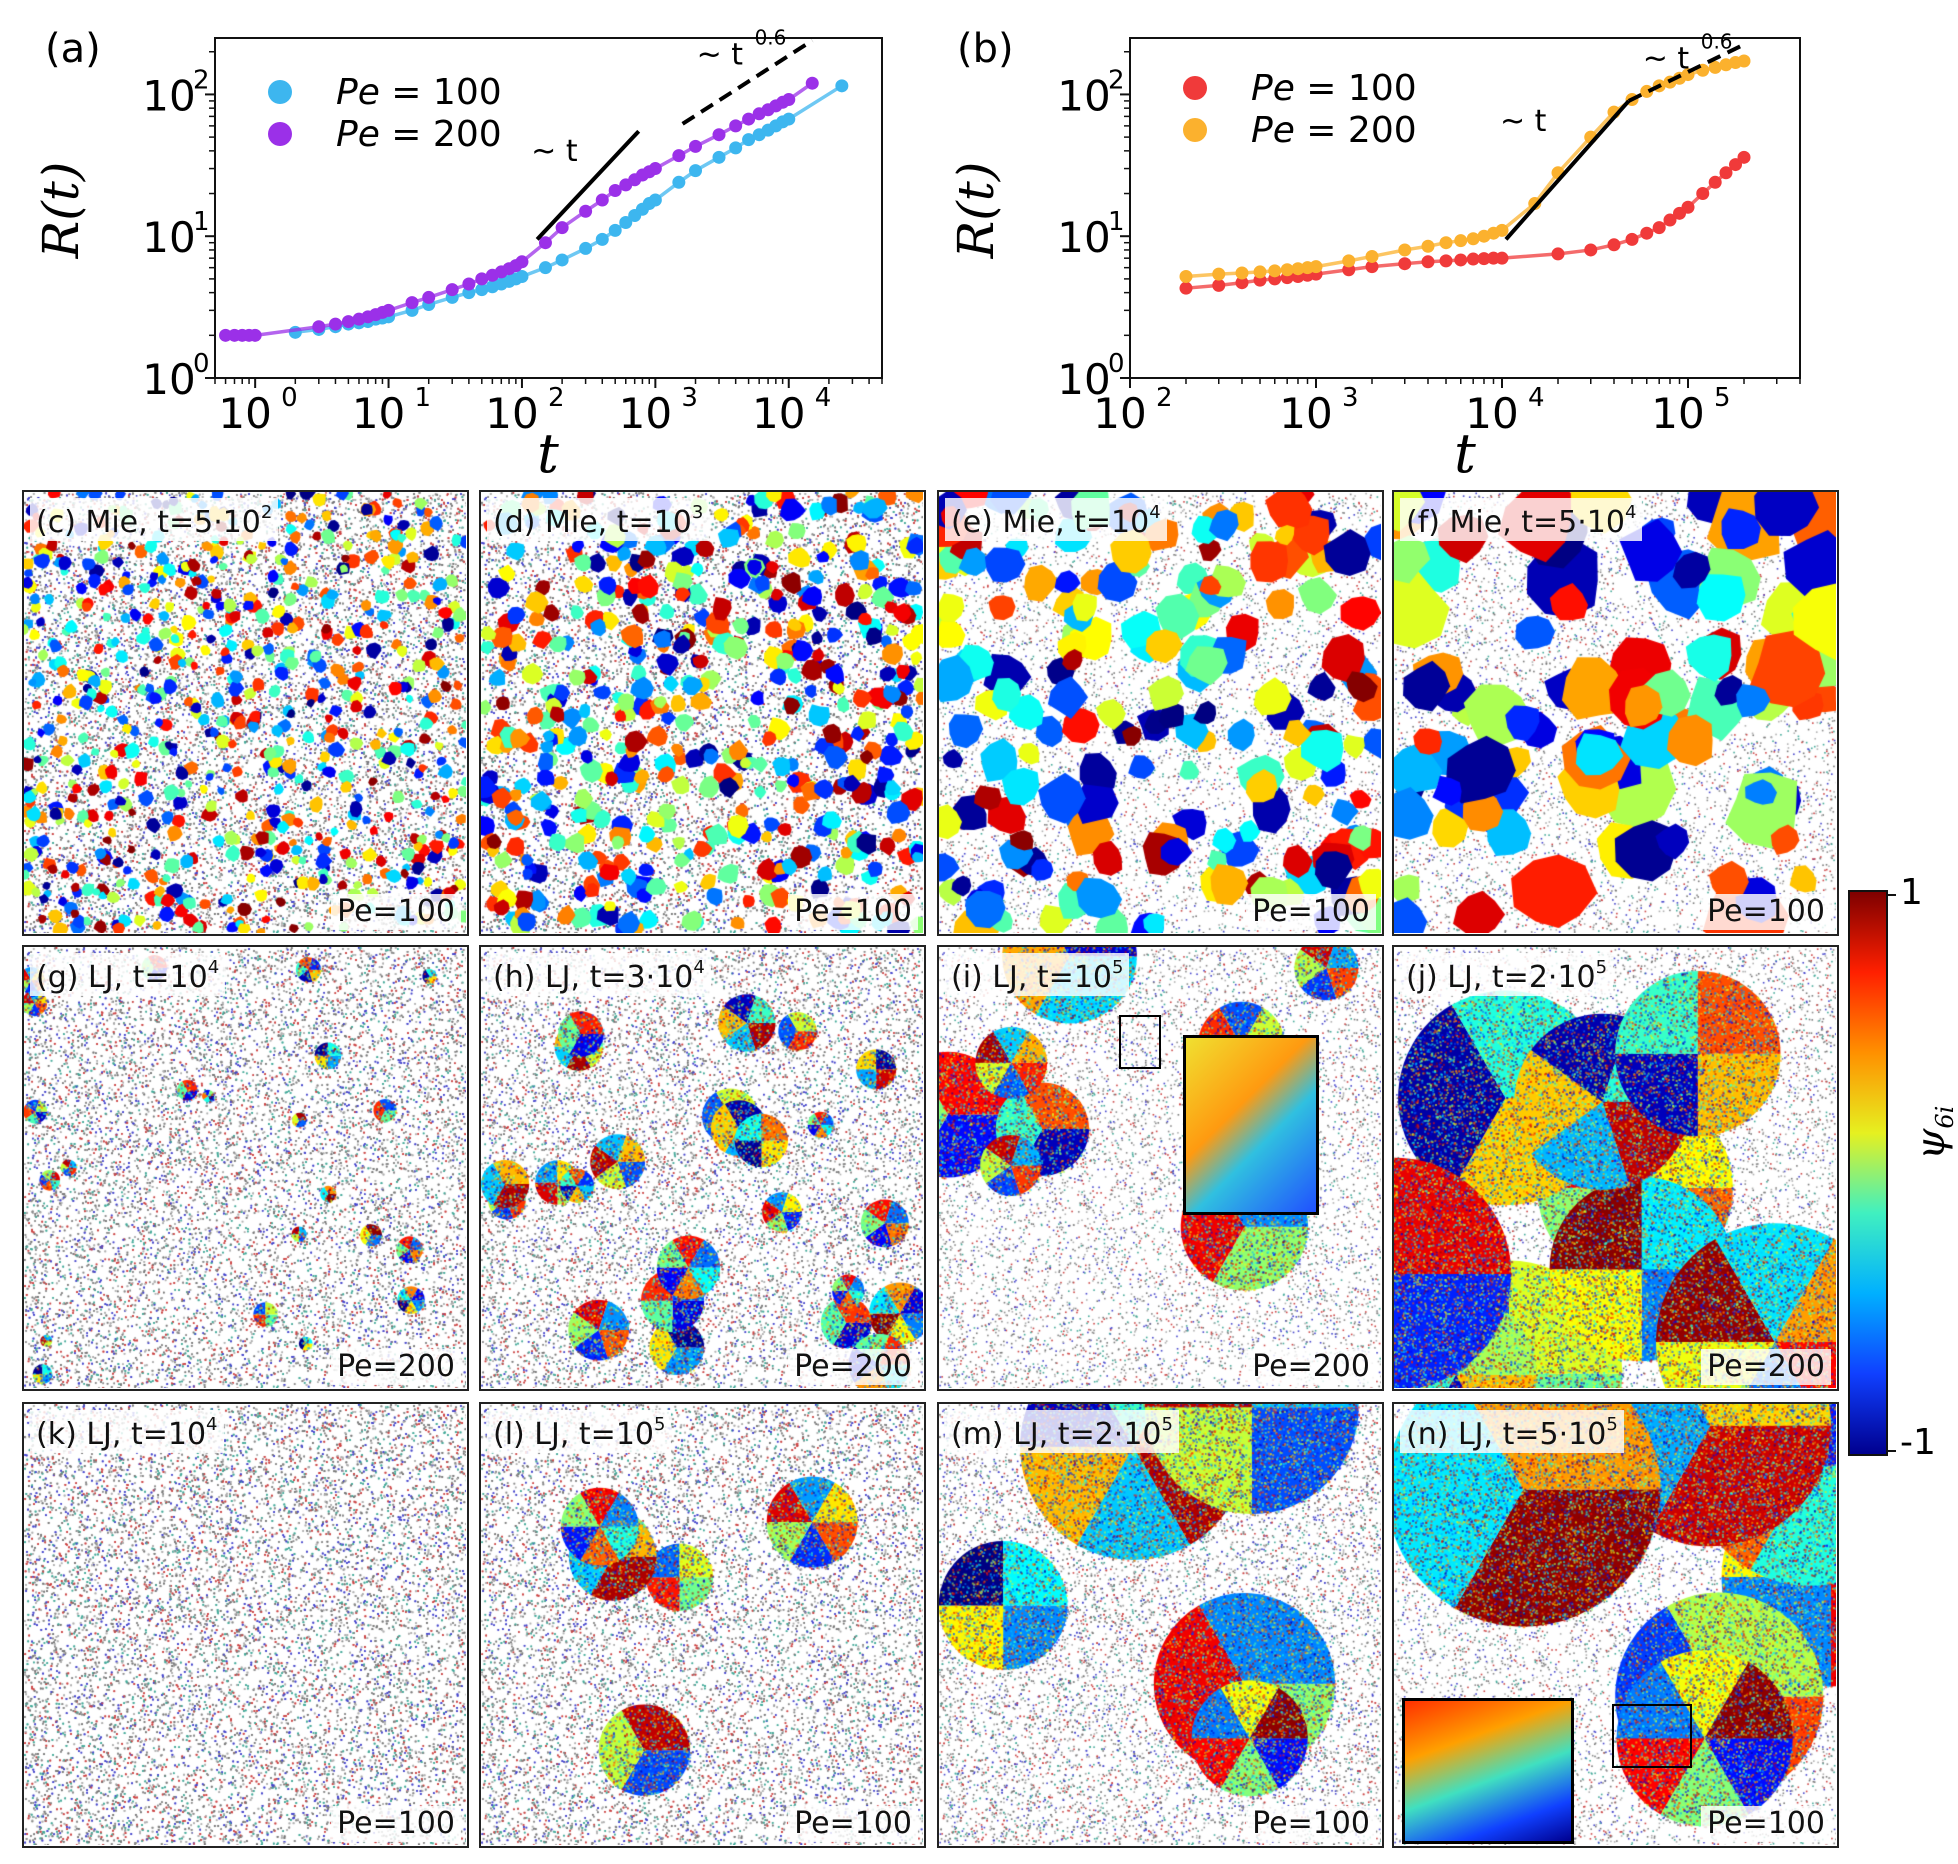 This screenshot has width=1958, height=1864. I want to click on time-exponent: 4, so click(1630, 512).